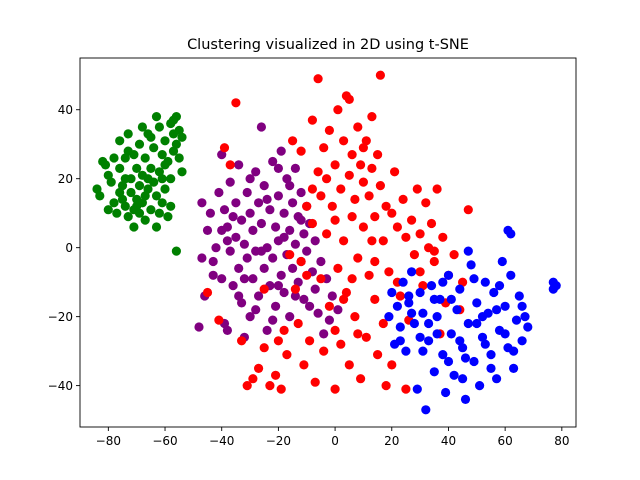  I want to click on y-tick-label-0: −40, so click(60, 386).